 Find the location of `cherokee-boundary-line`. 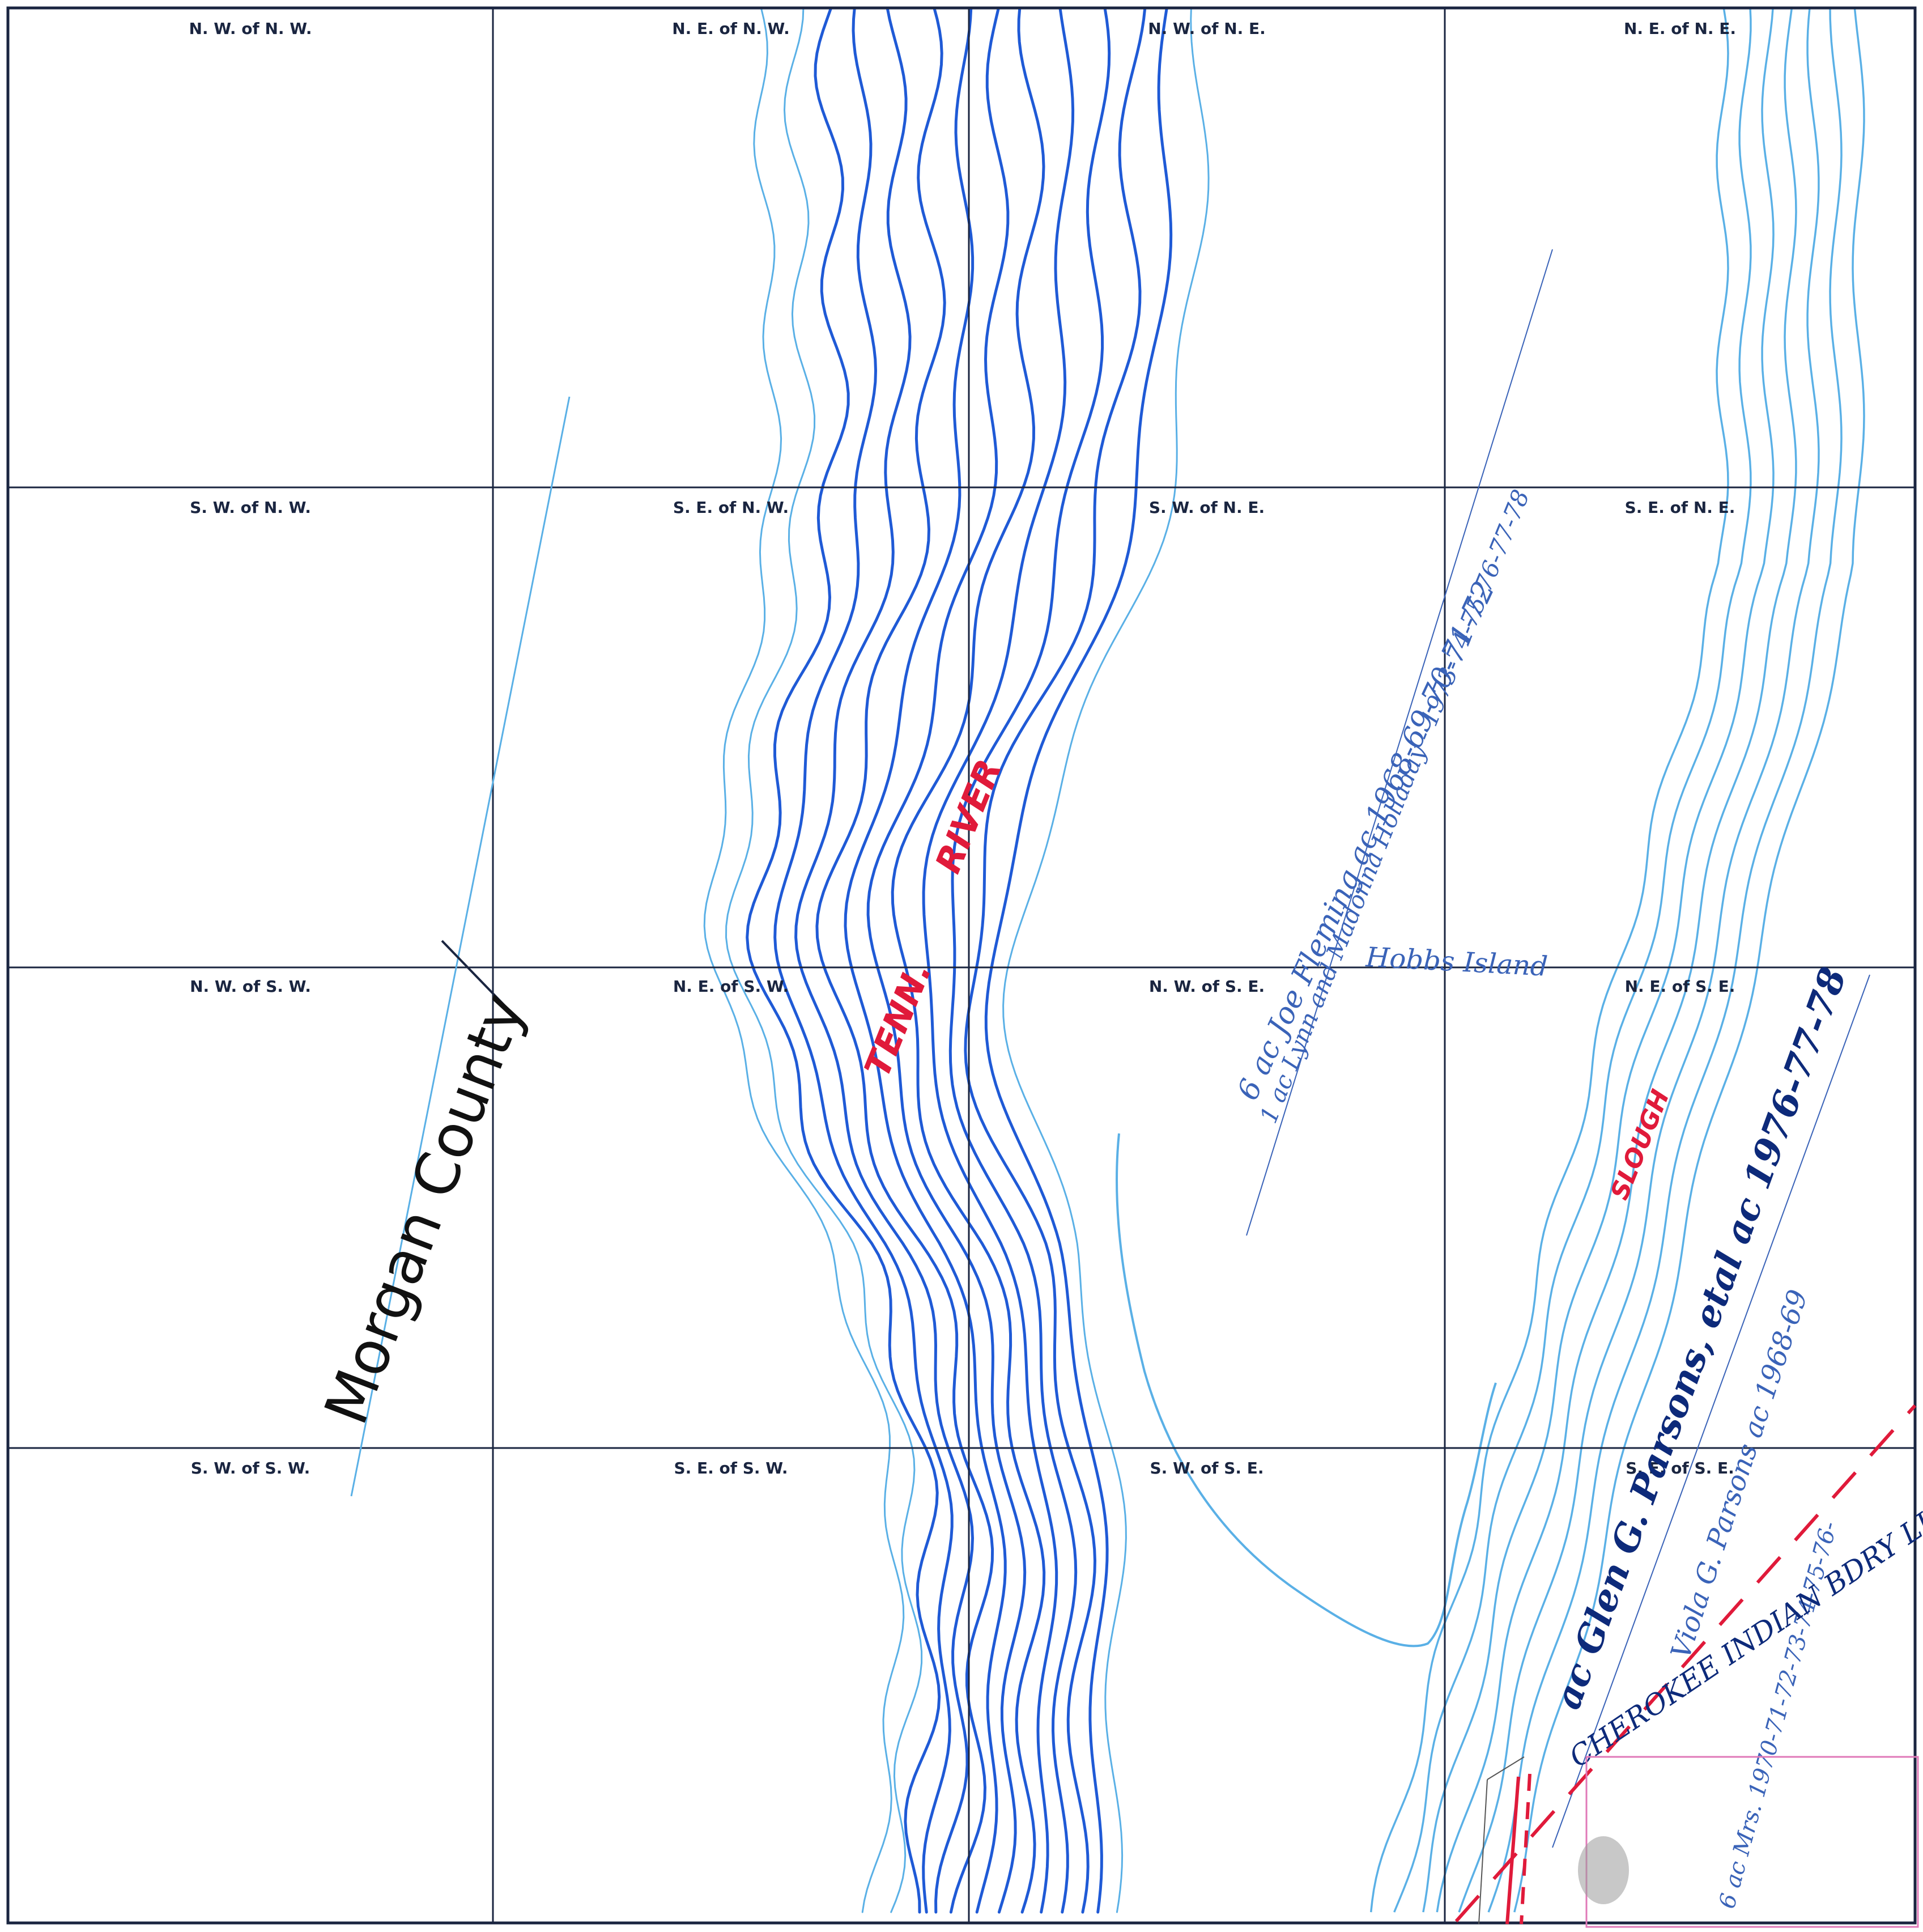

cherokee-boundary-line is located at coordinates (1685, 1663).